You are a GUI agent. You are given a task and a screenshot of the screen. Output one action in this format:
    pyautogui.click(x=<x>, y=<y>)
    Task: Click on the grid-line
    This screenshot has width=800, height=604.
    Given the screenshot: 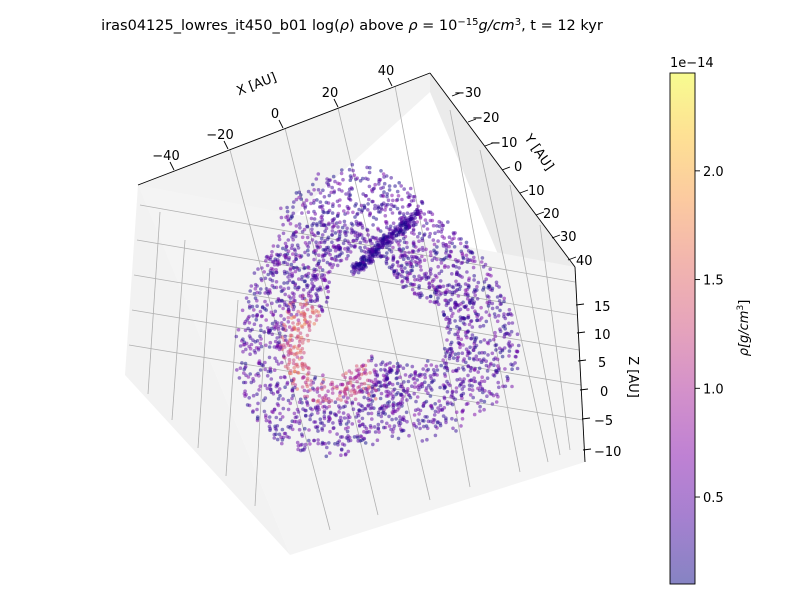 What is the action you would take?
    pyautogui.click(x=280, y=340)
    